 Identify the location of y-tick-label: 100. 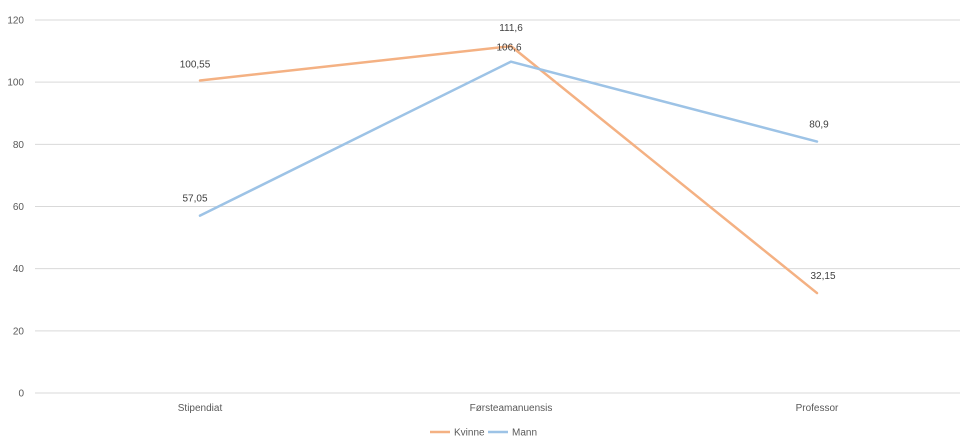
(15, 83).